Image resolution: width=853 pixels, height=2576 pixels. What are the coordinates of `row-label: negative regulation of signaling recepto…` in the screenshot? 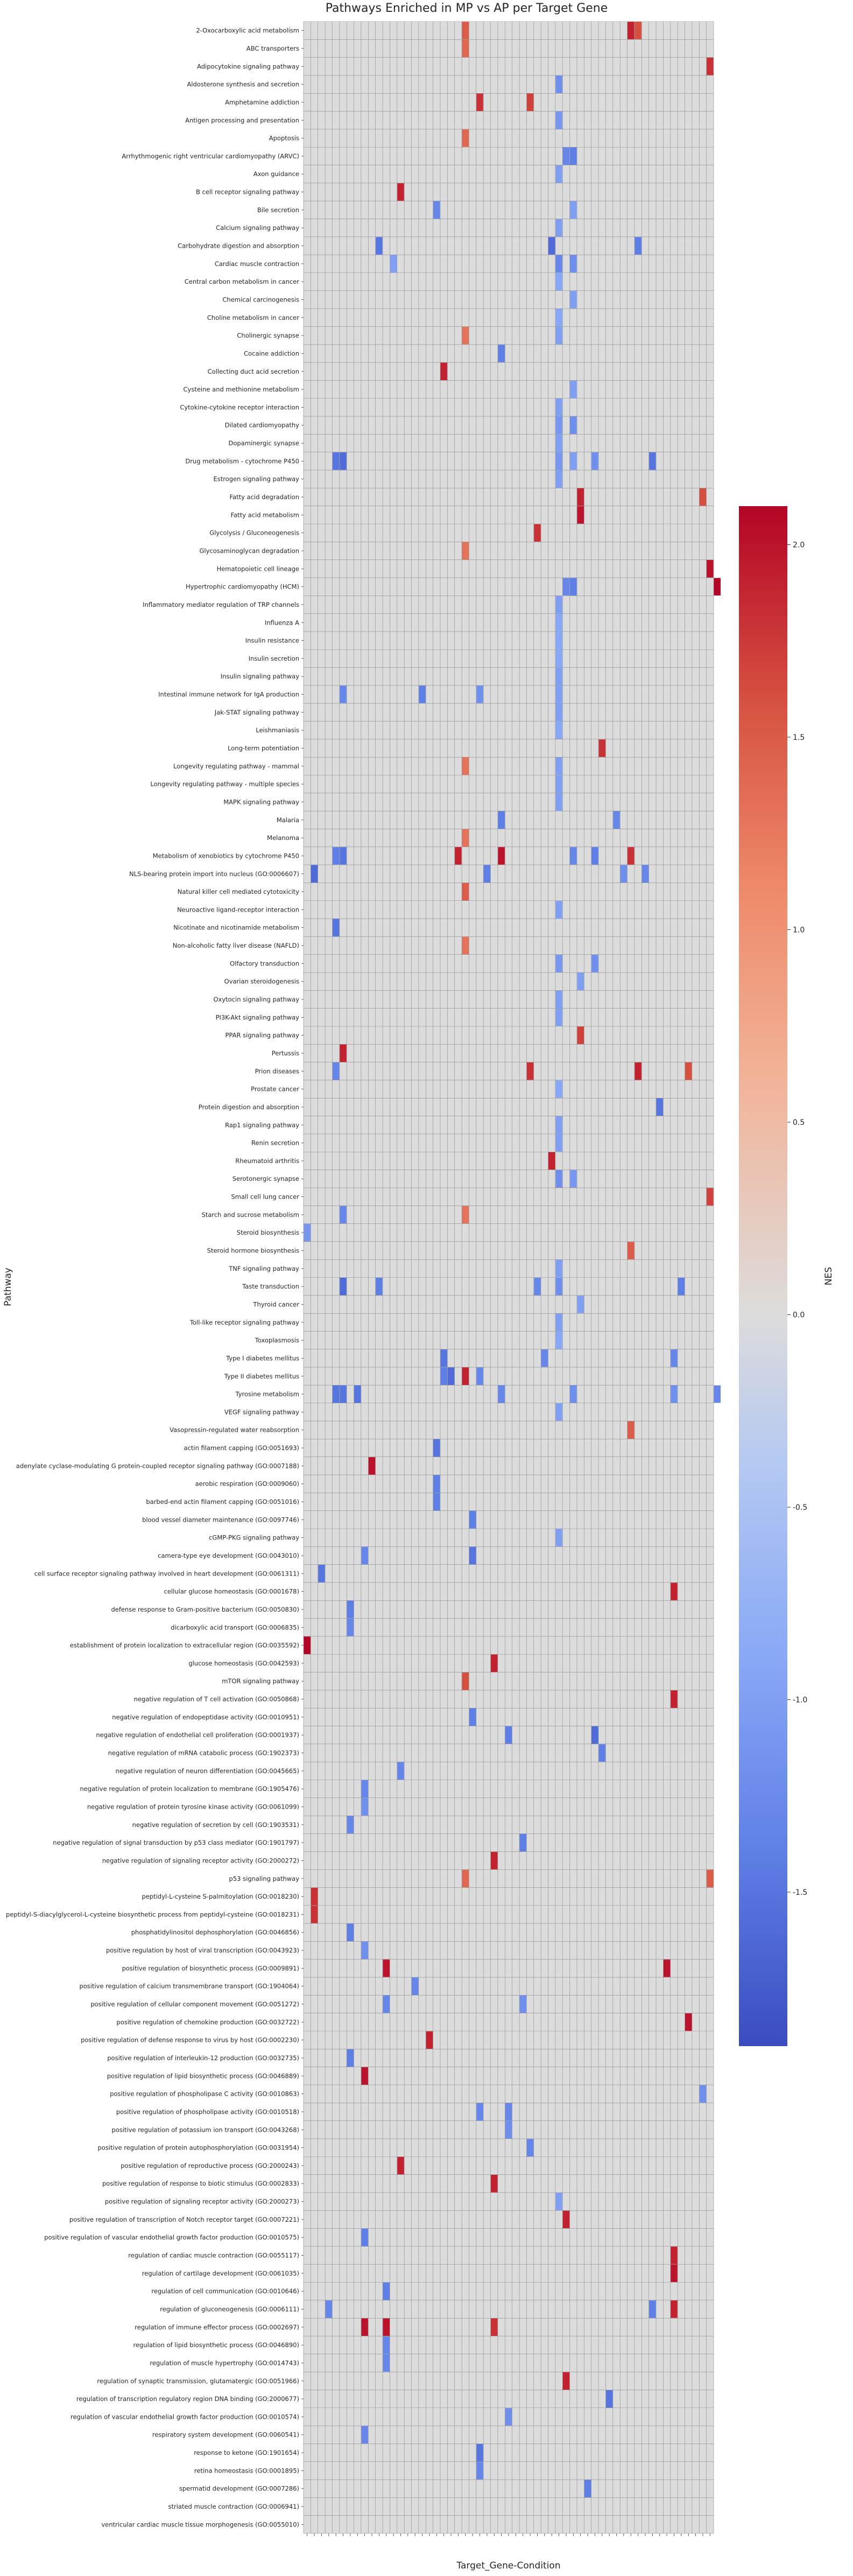 It's located at (200, 1860).